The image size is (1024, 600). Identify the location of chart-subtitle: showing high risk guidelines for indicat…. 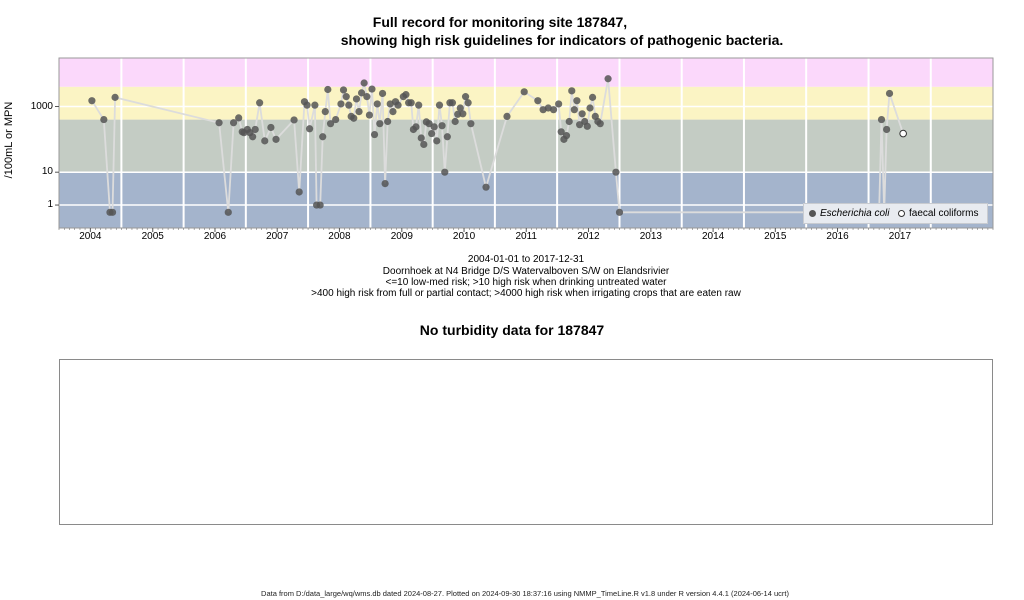
(562, 40).